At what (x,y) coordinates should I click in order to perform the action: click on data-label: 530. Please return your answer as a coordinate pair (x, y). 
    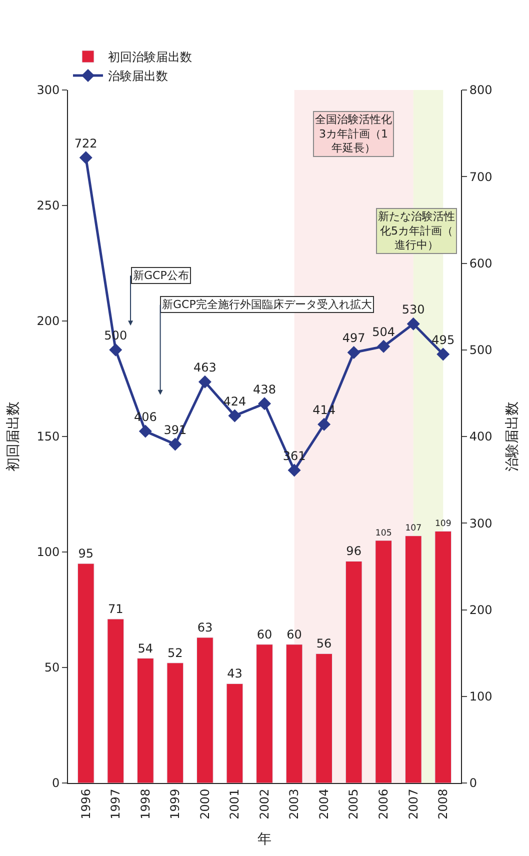
    Looking at the image, I should click on (413, 309).